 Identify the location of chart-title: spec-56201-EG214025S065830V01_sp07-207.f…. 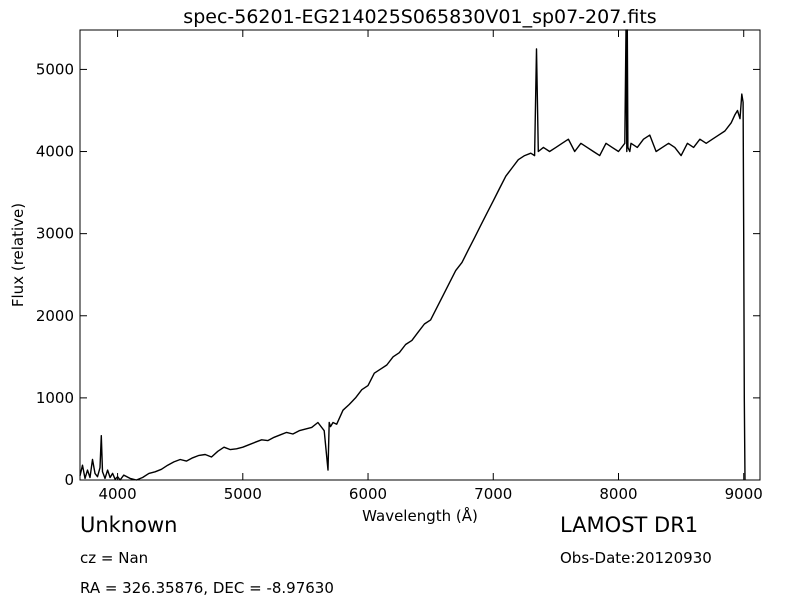
(419, 17).